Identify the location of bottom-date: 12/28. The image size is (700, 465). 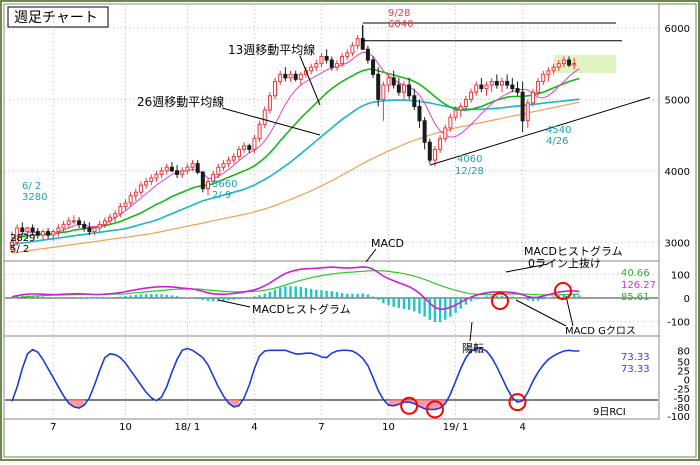
(469, 171).